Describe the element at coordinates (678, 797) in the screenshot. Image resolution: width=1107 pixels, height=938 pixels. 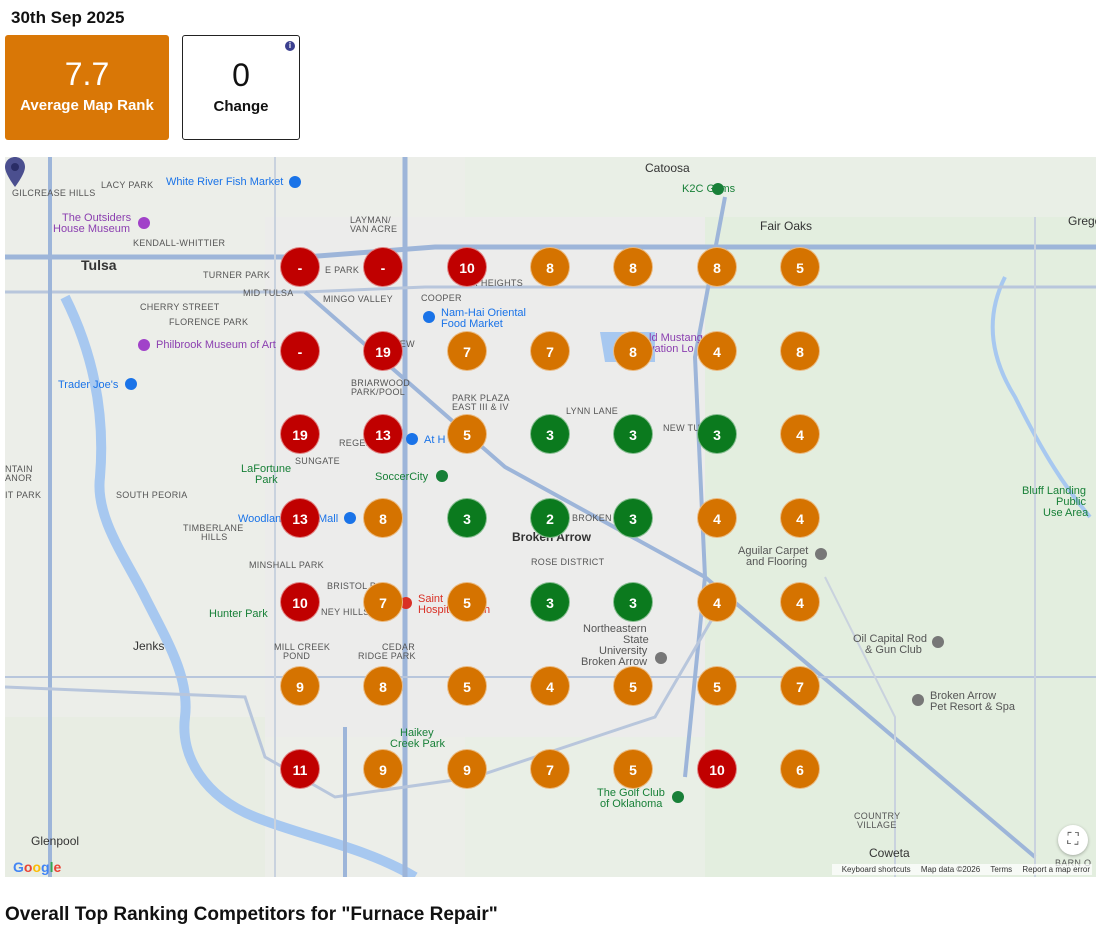
I see `golf-icon` at that location.